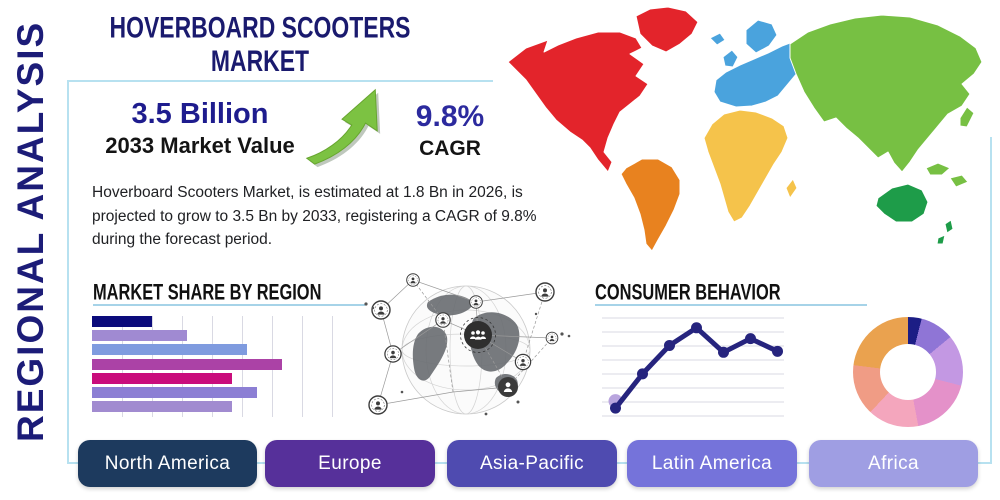 The image size is (1000, 500). I want to click on cagr-stat: 9.8%, so click(450, 116).